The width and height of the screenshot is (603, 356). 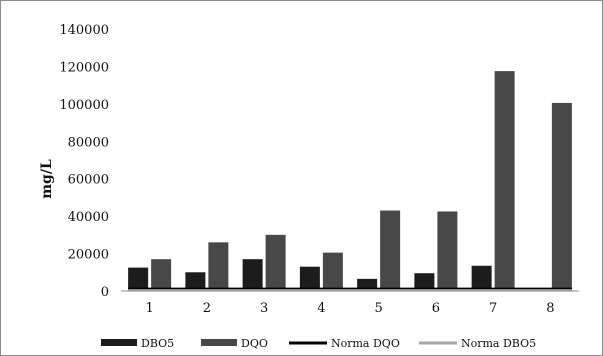 What do you see at coordinates (550, 308) in the screenshot?
I see `x-tick-label: 8` at bounding box center [550, 308].